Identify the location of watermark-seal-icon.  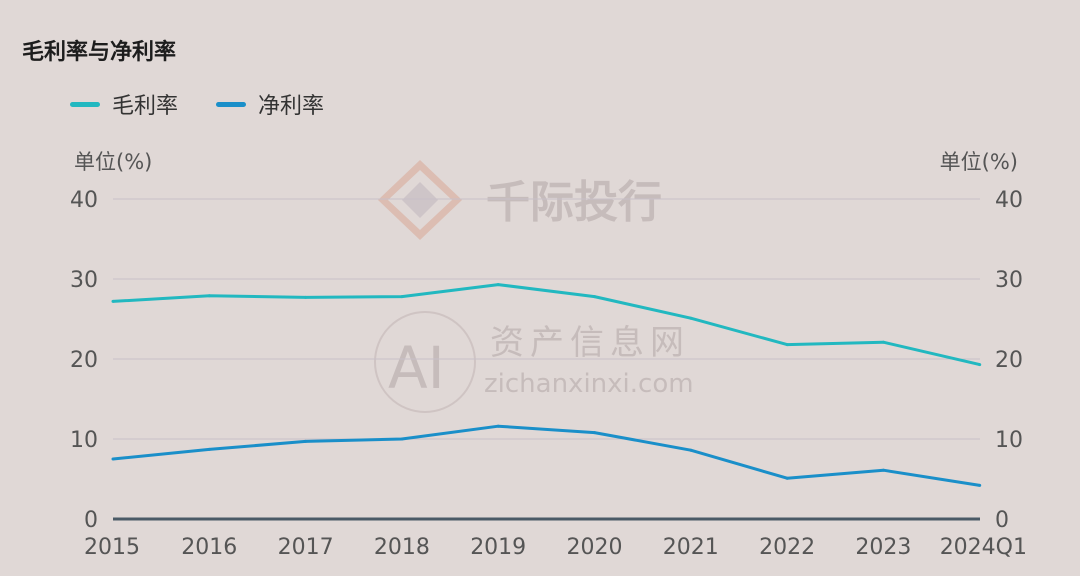
(425, 362).